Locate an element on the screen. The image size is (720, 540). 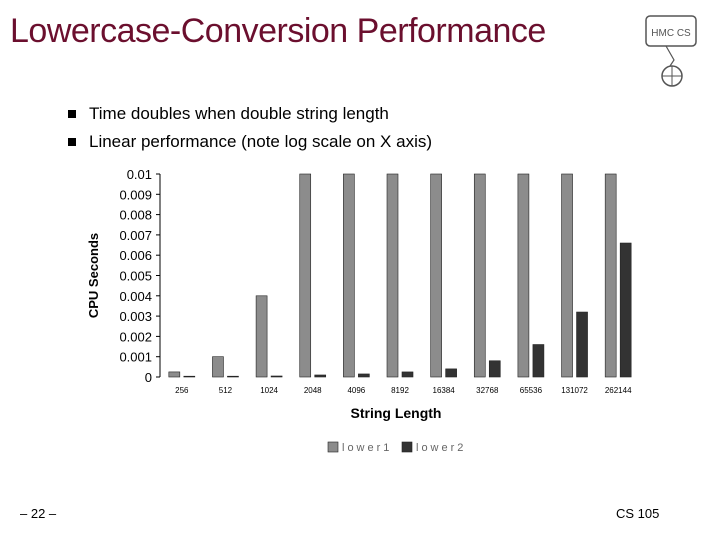
x-tick-label: 32768 is located at coordinates (487, 390).